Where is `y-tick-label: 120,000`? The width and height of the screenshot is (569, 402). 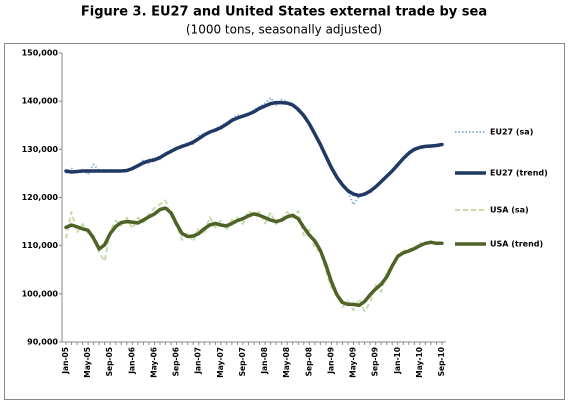
y-tick-label: 120,000 is located at coordinates (40, 197).